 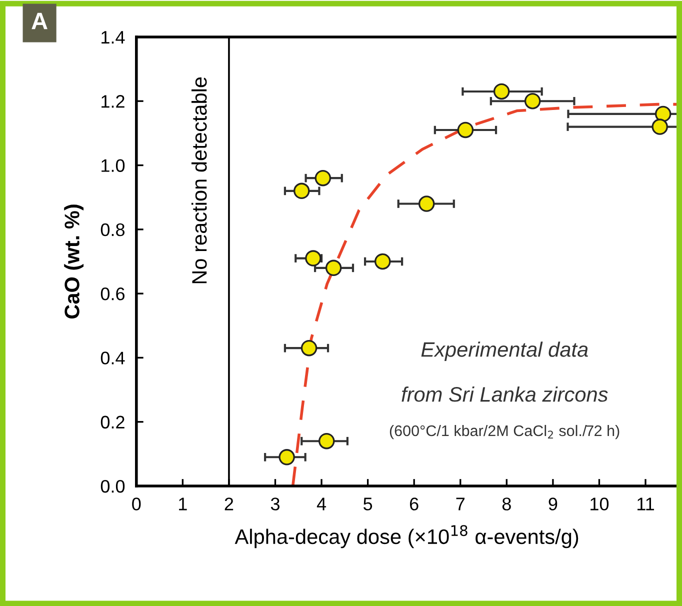 I want to click on x-axis-title: Alpha-decay dose (×10$^{18}$ α-events/g), so click(x=406, y=536).